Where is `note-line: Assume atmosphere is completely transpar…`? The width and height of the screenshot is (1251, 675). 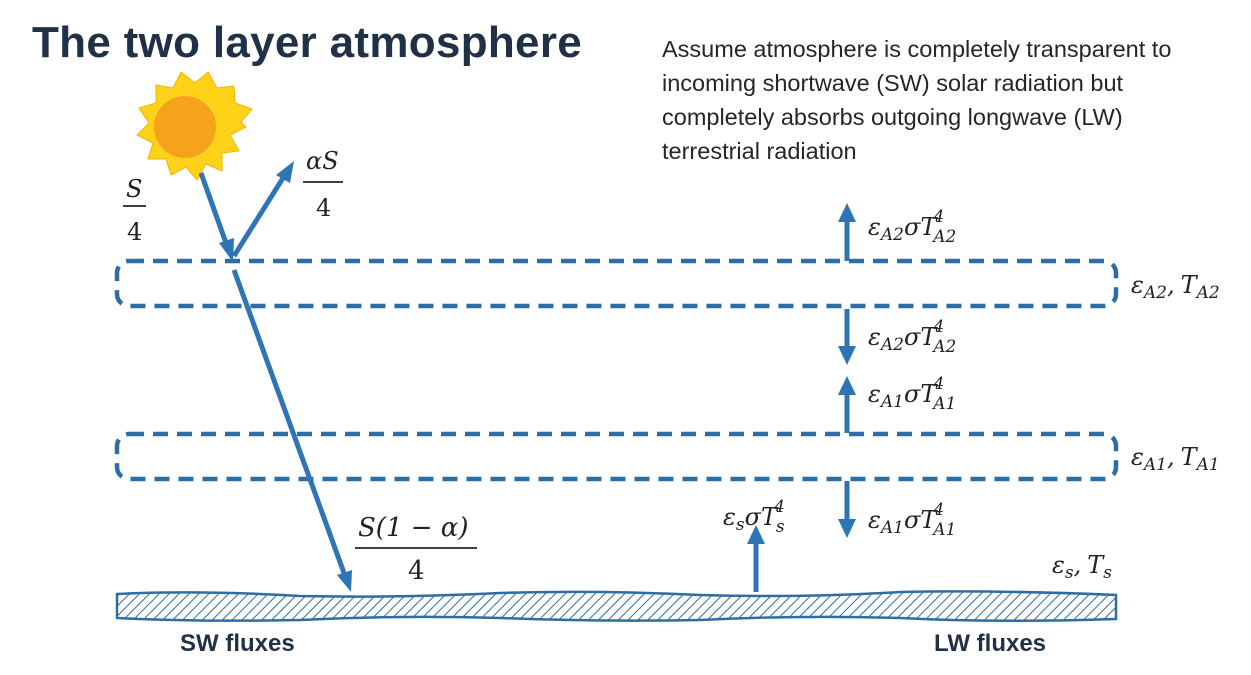
note-line: Assume atmosphere is completely transpar… is located at coordinates (917, 49).